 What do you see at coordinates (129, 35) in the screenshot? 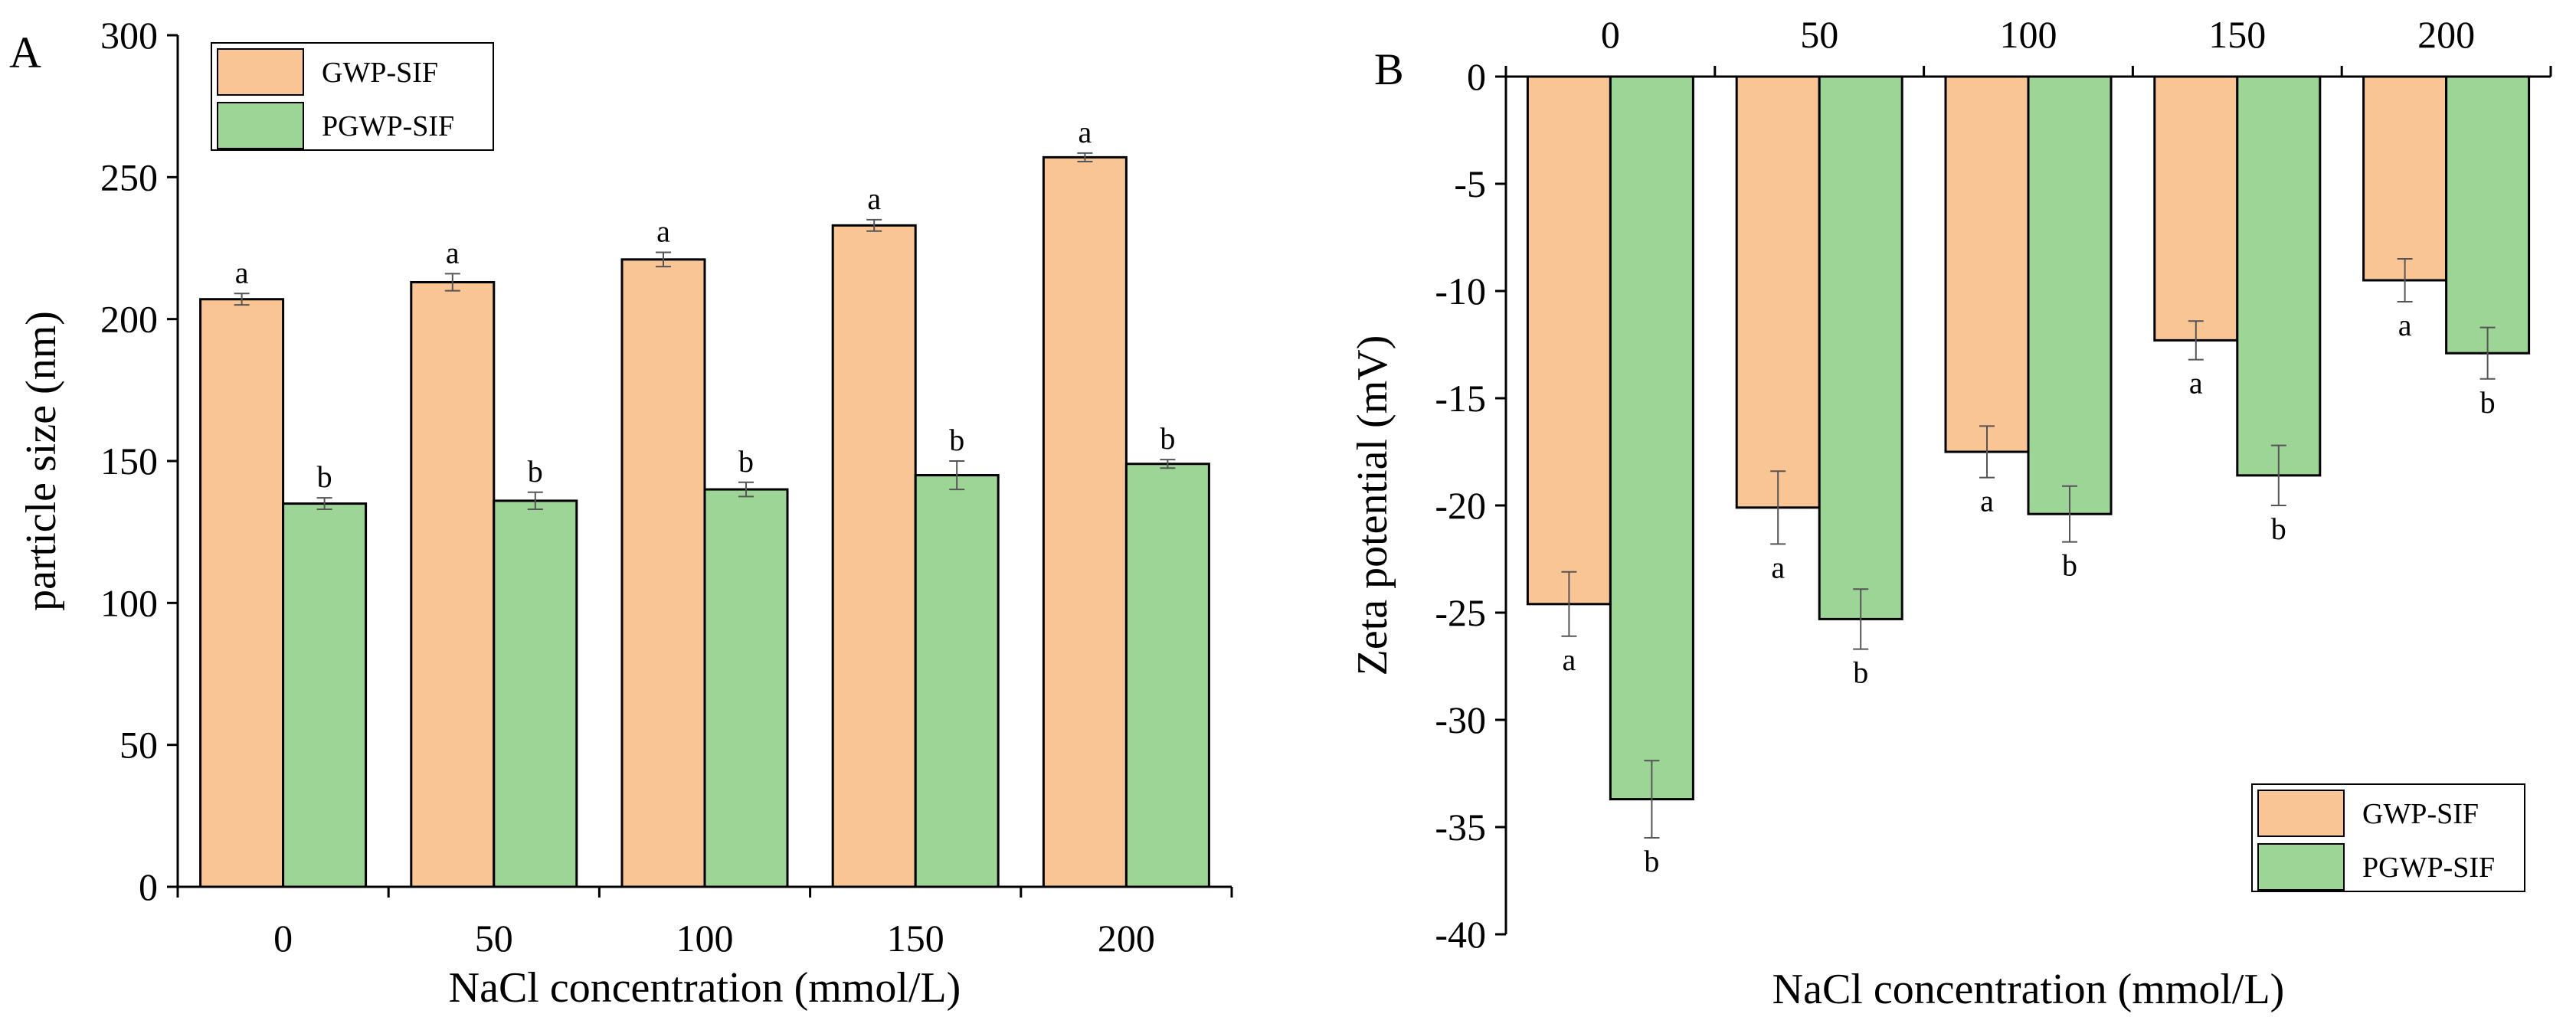
I see `y-tick-label: 300` at bounding box center [129, 35].